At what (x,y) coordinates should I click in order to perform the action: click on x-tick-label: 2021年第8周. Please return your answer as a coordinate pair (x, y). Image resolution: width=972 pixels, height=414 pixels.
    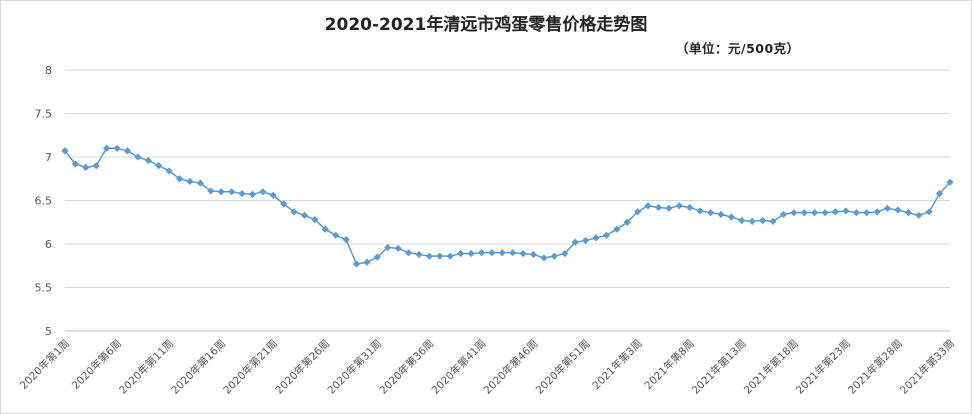
    Looking at the image, I should click on (669, 364).